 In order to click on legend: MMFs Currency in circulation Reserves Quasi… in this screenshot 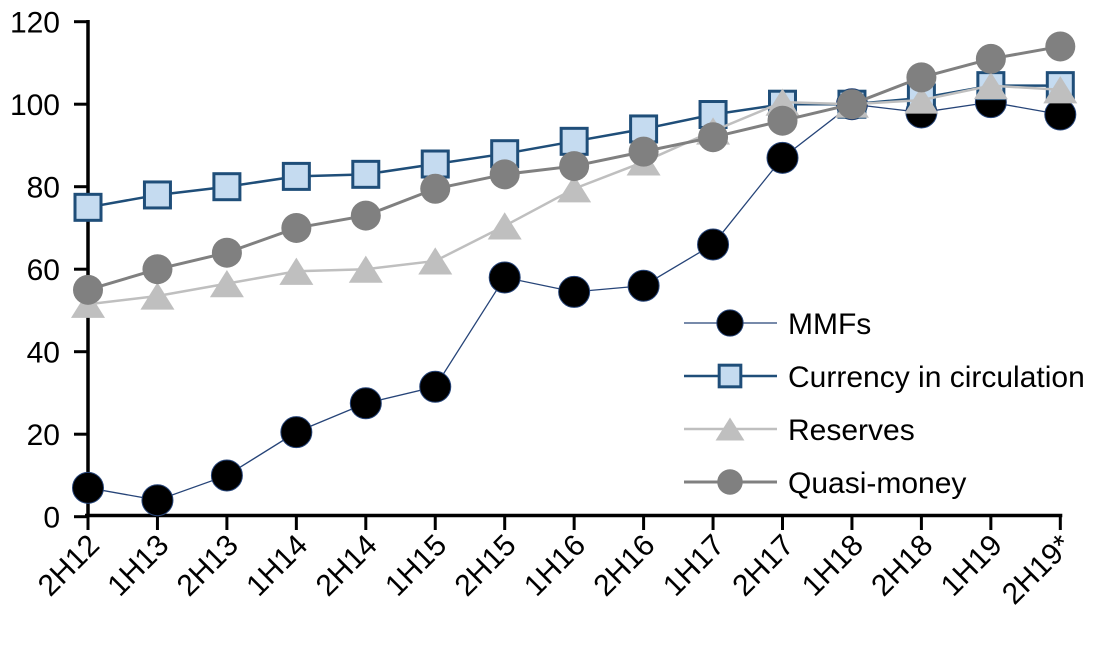, I will do `click(884, 404)`.